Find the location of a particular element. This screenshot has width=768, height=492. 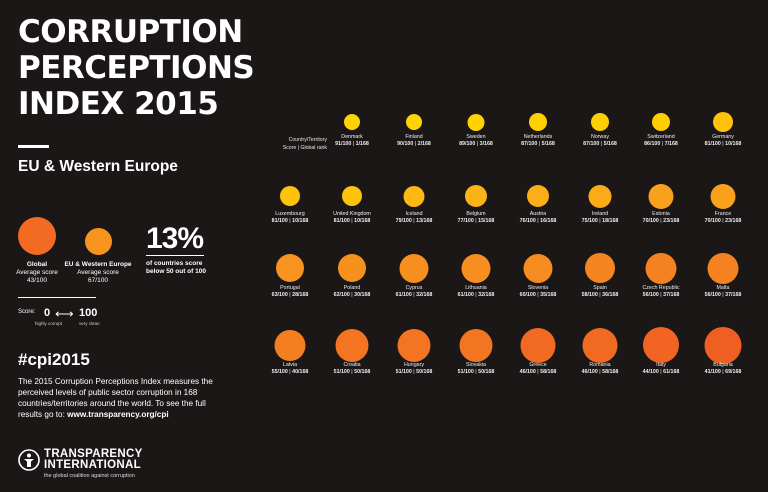

country-name: Greece is located at coordinates (538, 365).